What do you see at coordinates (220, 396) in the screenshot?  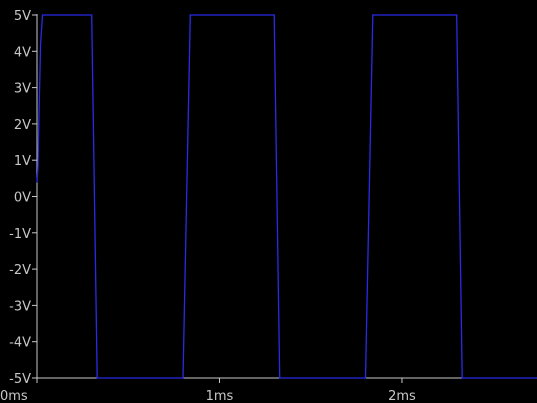 I see `x-tick-label: 1ms` at bounding box center [220, 396].